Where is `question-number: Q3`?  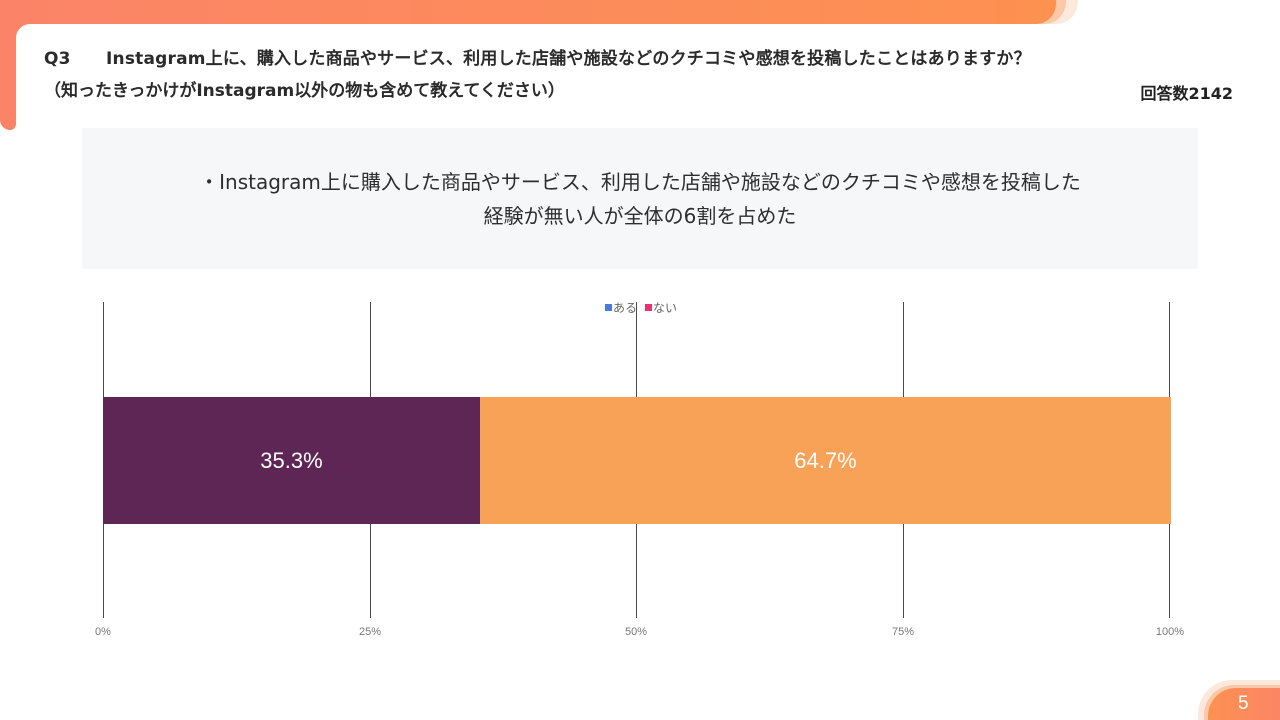
question-number: Q3 is located at coordinates (57, 59).